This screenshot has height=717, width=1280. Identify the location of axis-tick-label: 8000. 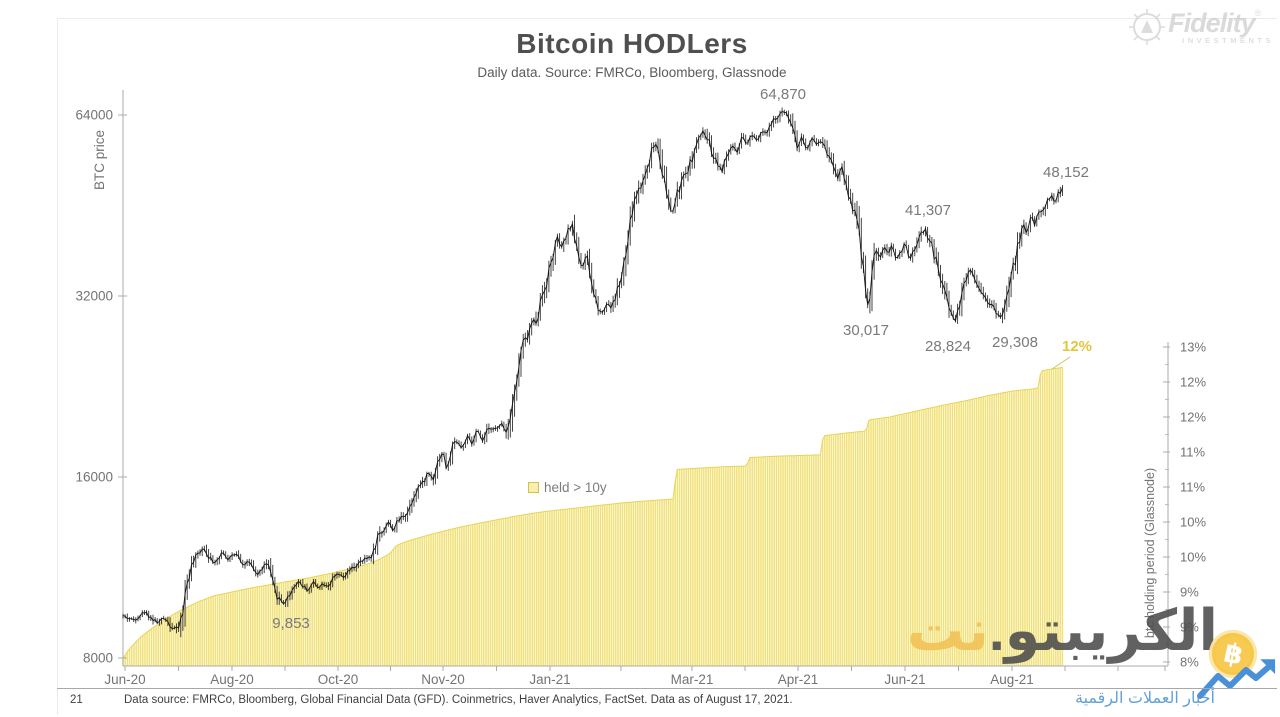
(98, 658).